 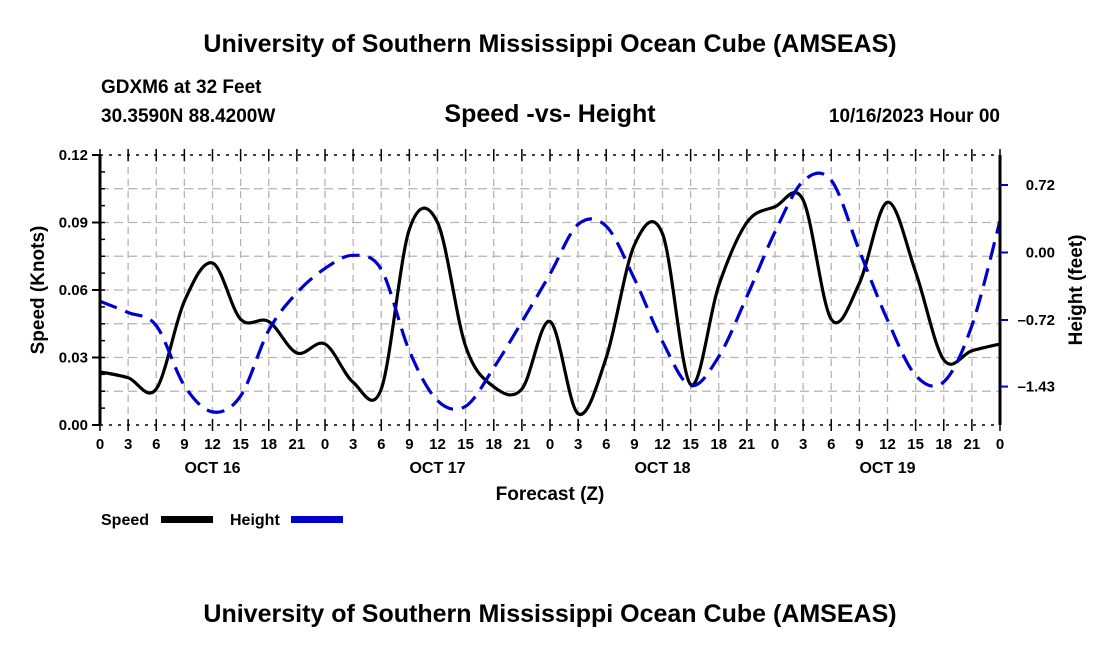 I want to click on legend-speed-label: Speed, so click(x=125, y=520).